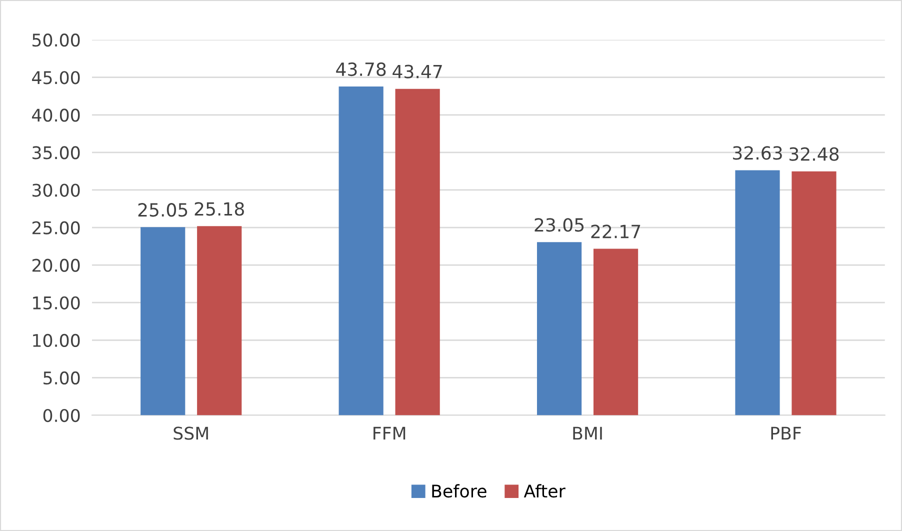 Image resolution: width=902 pixels, height=531 pixels. What do you see at coordinates (559, 225) in the screenshot?
I see `data-label: 23.05` at bounding box center [559, 225].